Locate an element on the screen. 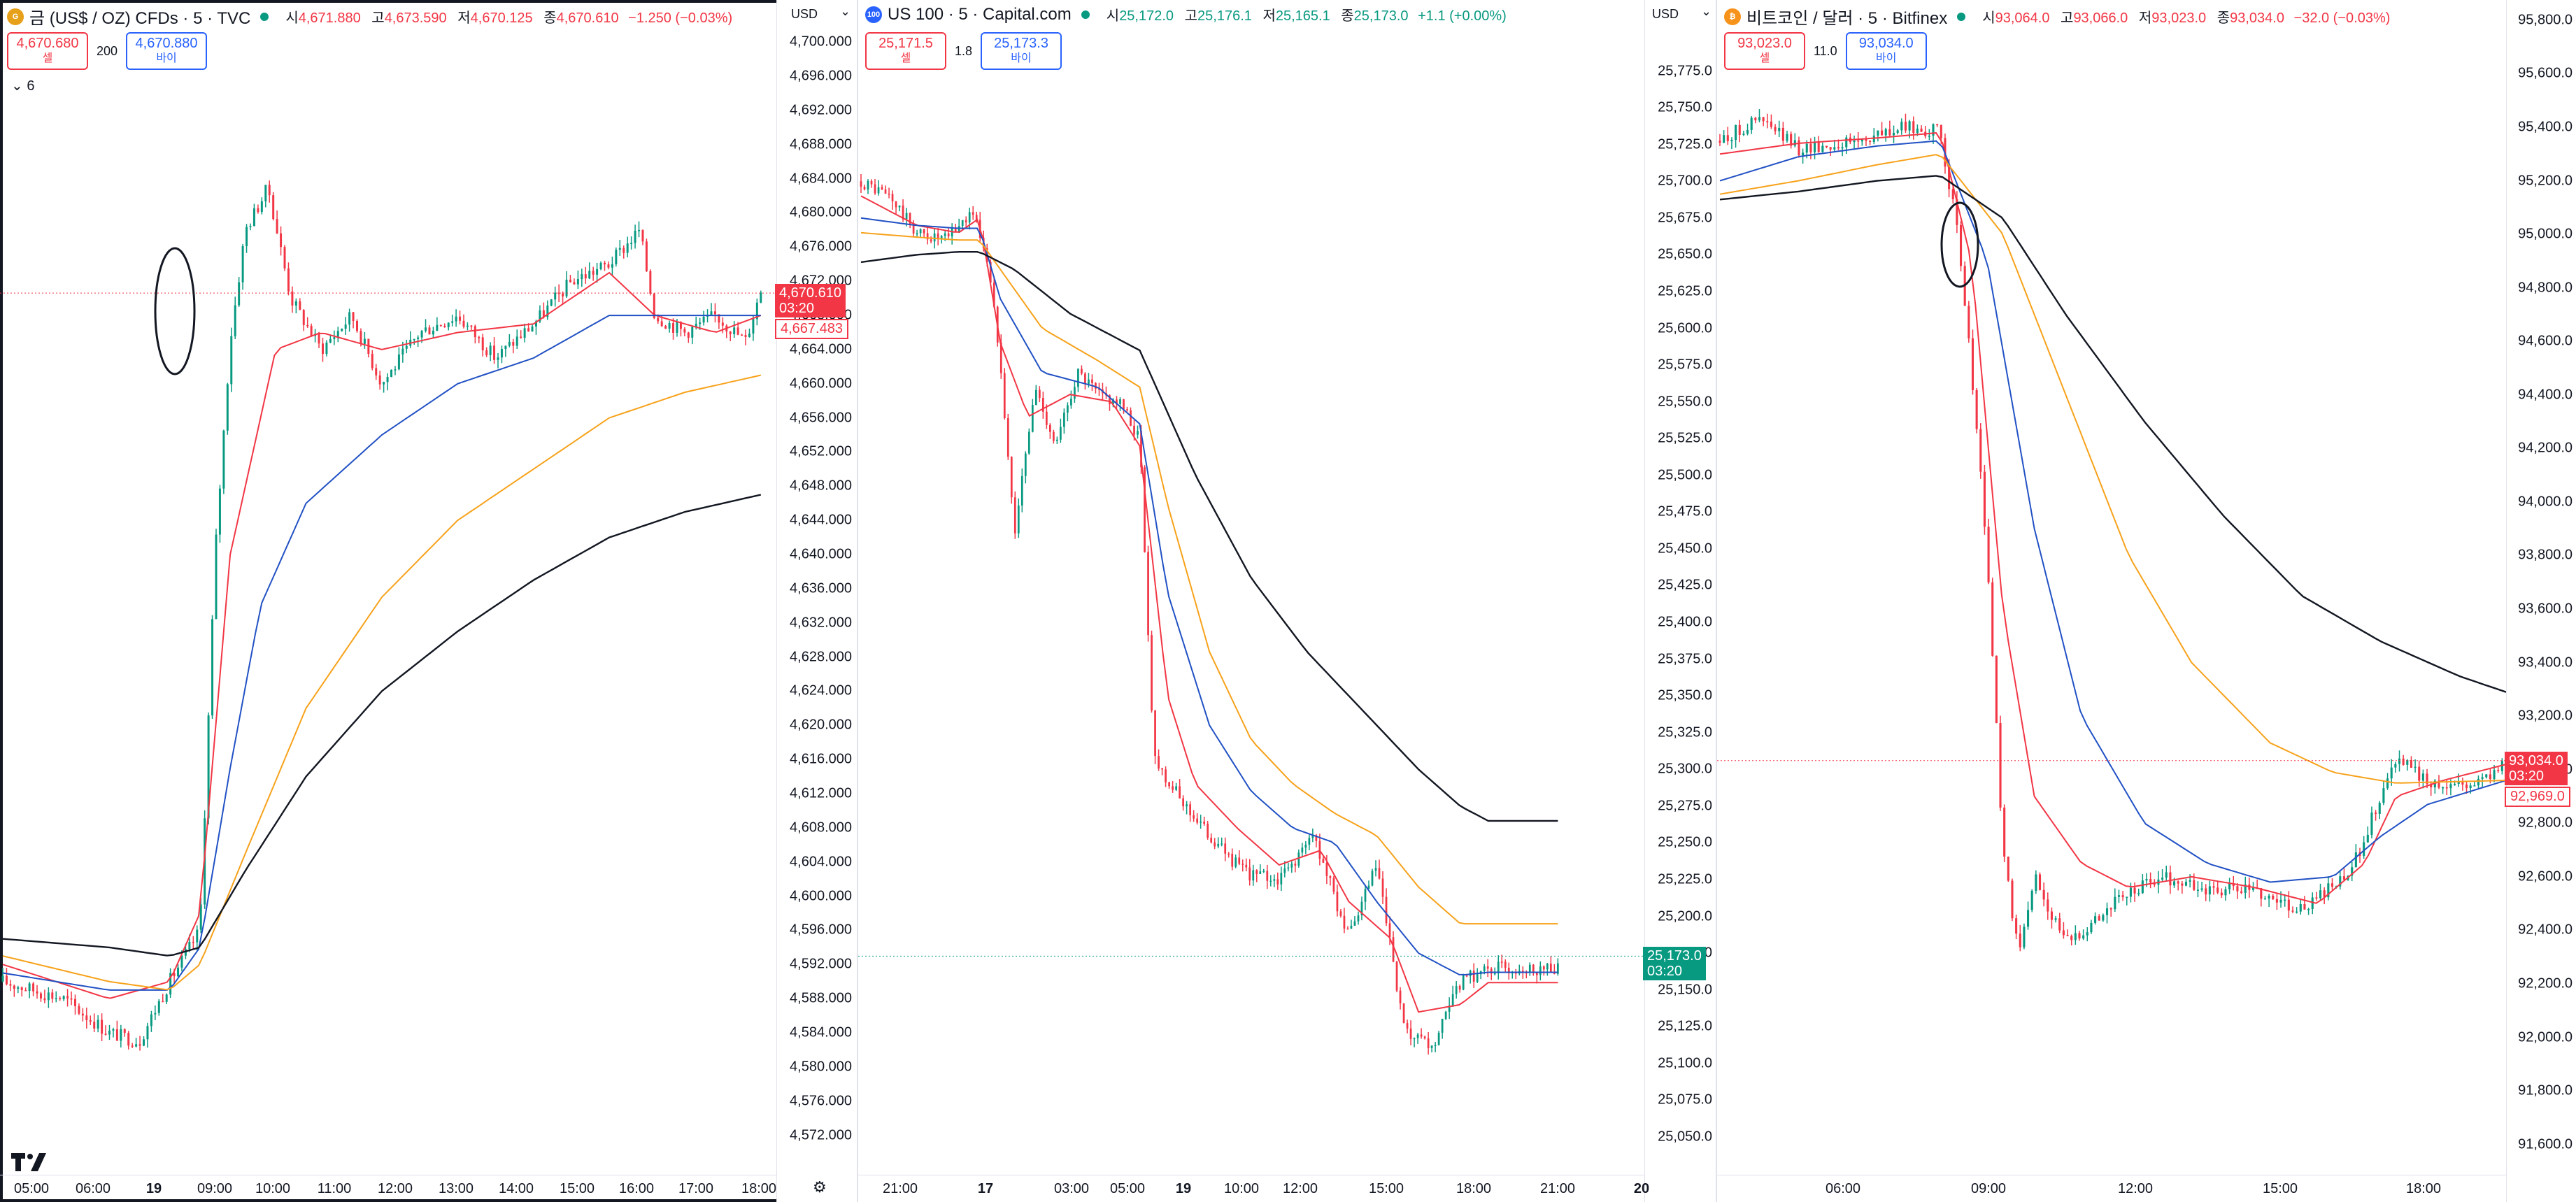 The height and width of the screenshot is (1202, 2576). price-tick-label: 4,660.000 is located at coordinates (821, 383).